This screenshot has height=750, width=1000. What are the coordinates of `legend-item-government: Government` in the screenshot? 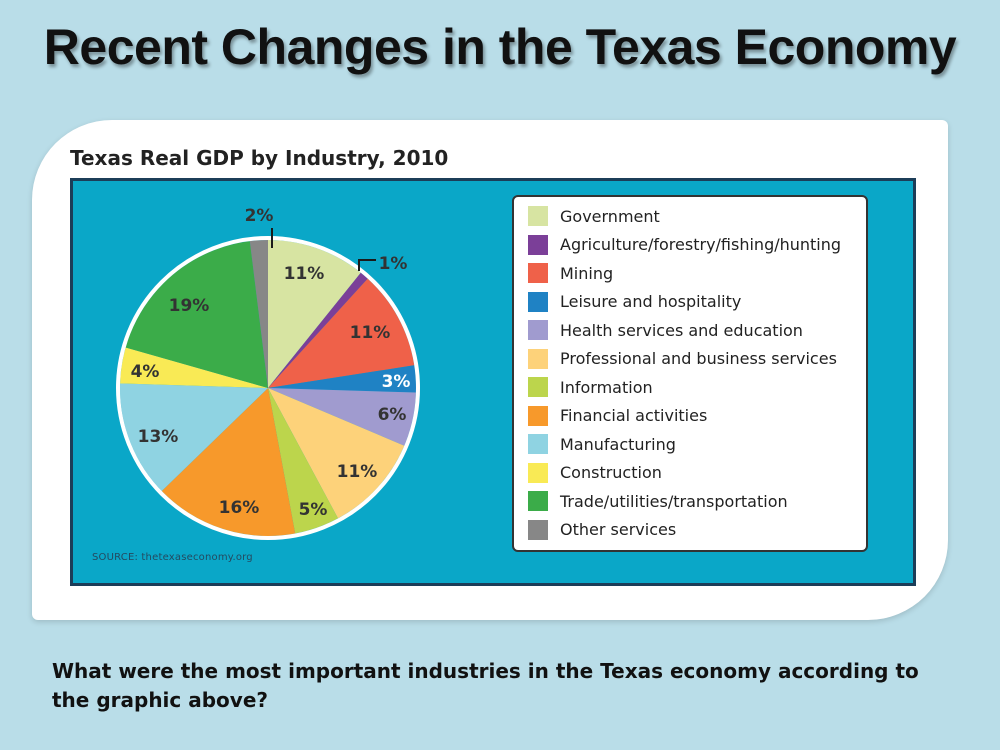 It's located at (594, 216).